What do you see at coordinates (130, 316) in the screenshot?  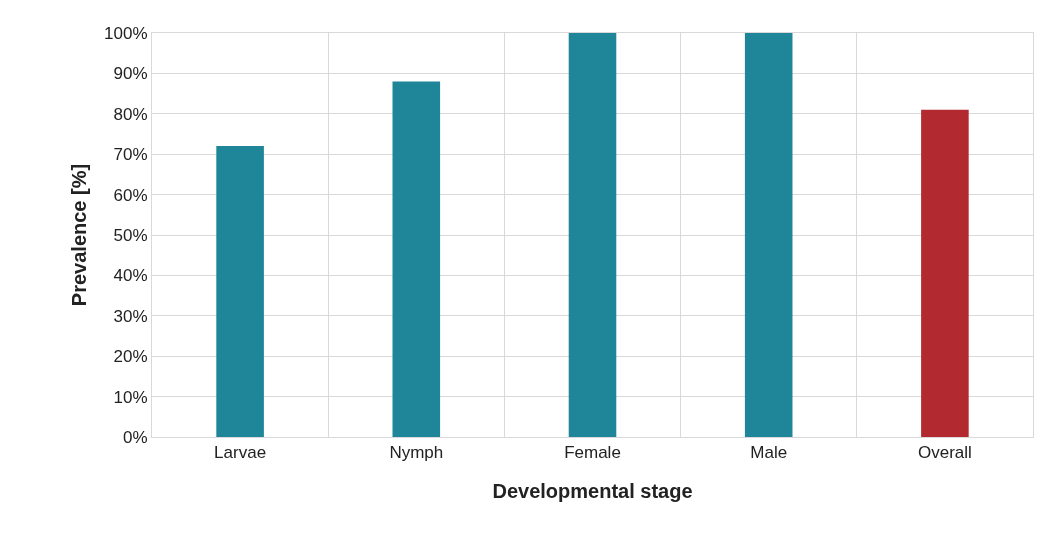 I see `y-tick-label: 30%` at bounding box center [130, 316].